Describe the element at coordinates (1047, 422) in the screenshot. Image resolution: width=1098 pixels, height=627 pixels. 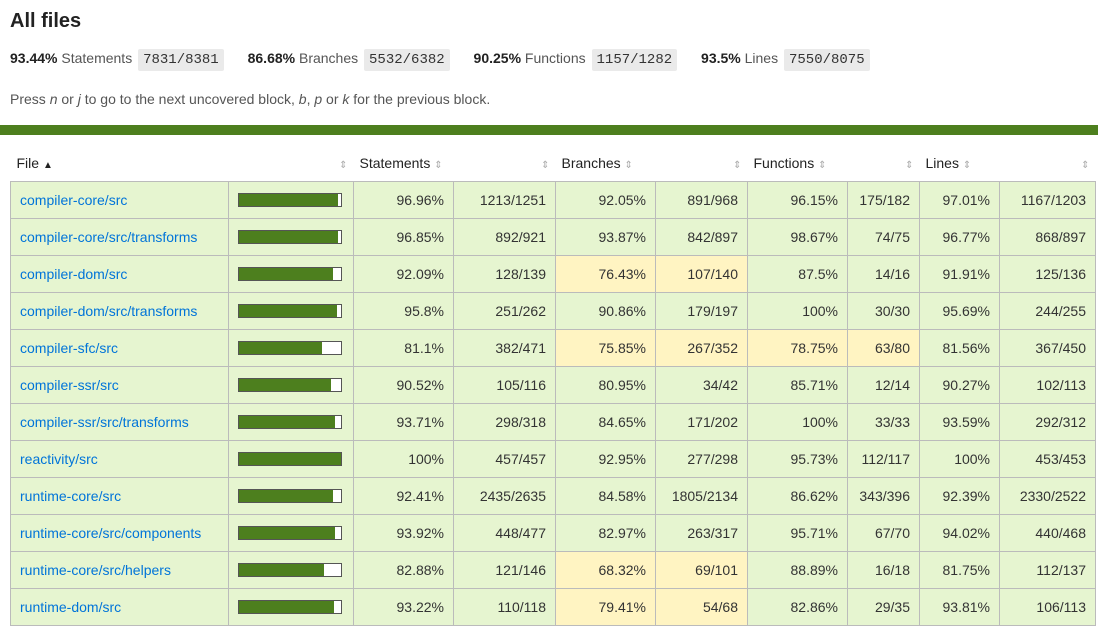
I see `lines-fraction: 292/312` at that location.